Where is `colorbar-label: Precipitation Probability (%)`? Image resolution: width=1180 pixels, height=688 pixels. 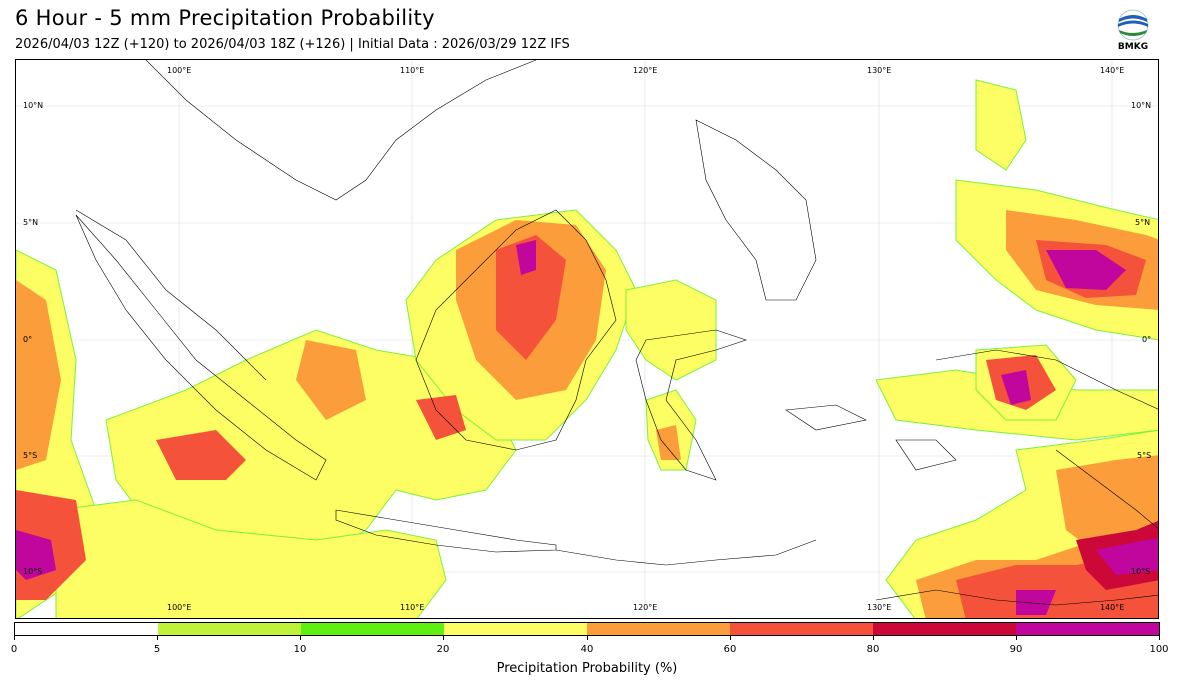
colorbar-label: Precipitation Probability (%) is located at coordinates (587, 668).